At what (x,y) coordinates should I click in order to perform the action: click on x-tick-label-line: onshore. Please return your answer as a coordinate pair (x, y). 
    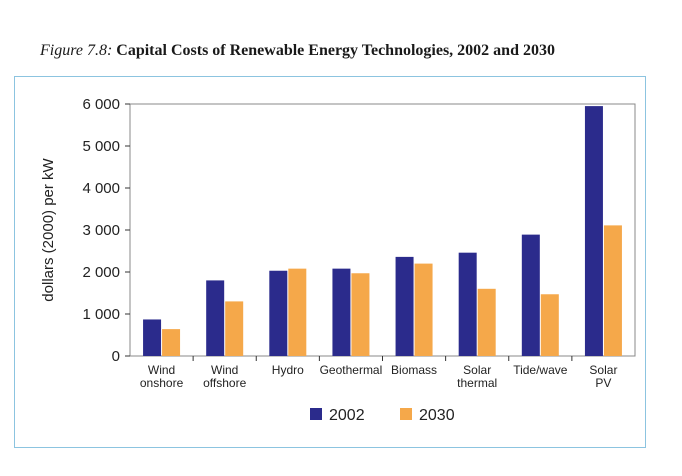
    Looking at the image, I should click on (162, 383).